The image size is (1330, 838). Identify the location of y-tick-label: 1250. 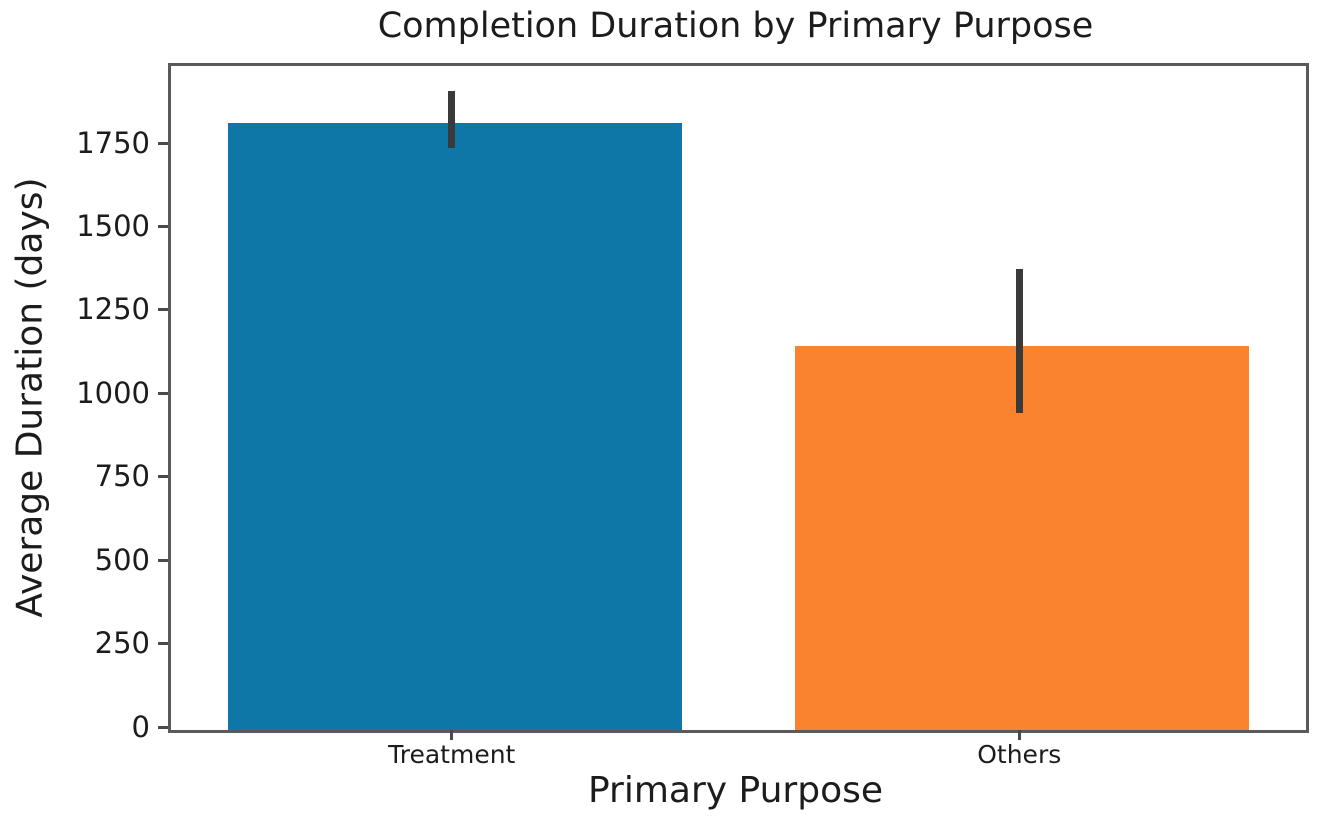
(113, 309).